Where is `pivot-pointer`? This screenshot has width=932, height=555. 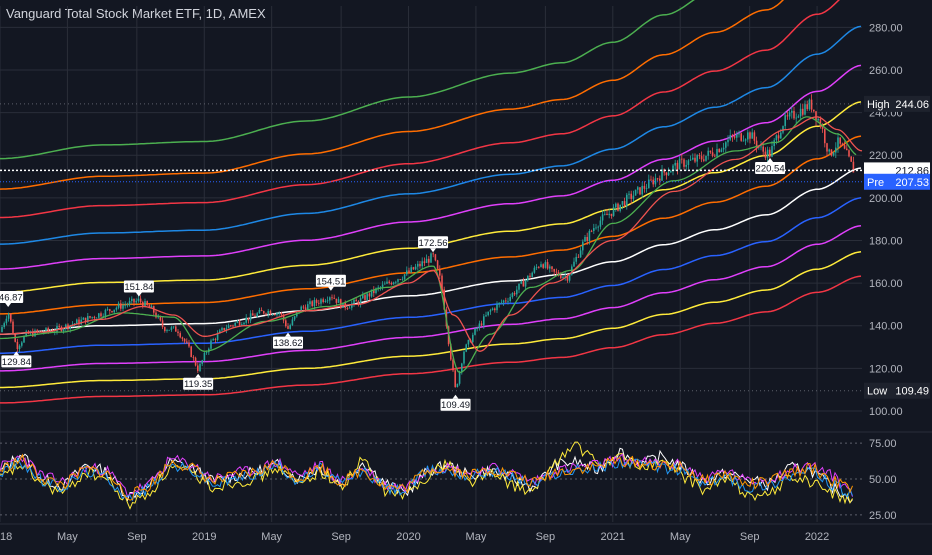
pivot-pointer is located at coordinates (198, 375).